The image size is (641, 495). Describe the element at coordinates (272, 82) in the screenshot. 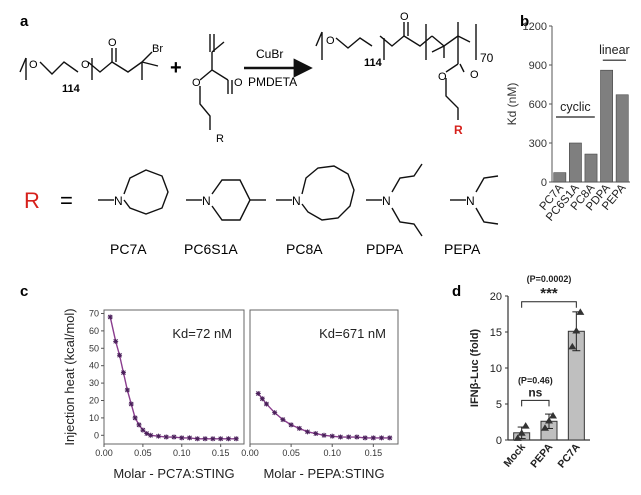

I see `ligand-label: PMDETA` at that location.